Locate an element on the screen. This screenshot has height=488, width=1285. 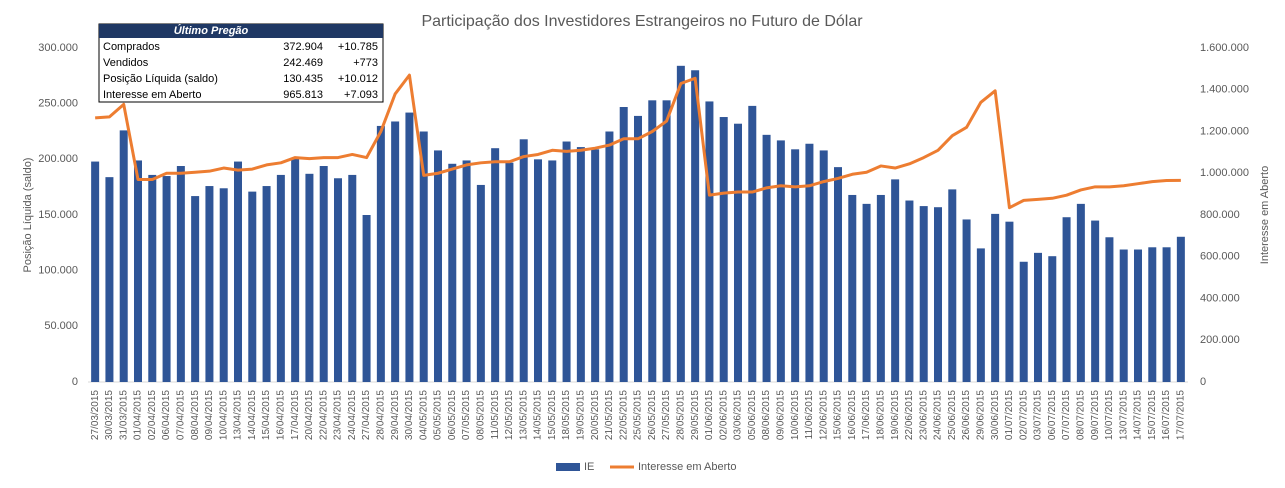
table-cell: 372.904 is located at coordinates (303, 47).